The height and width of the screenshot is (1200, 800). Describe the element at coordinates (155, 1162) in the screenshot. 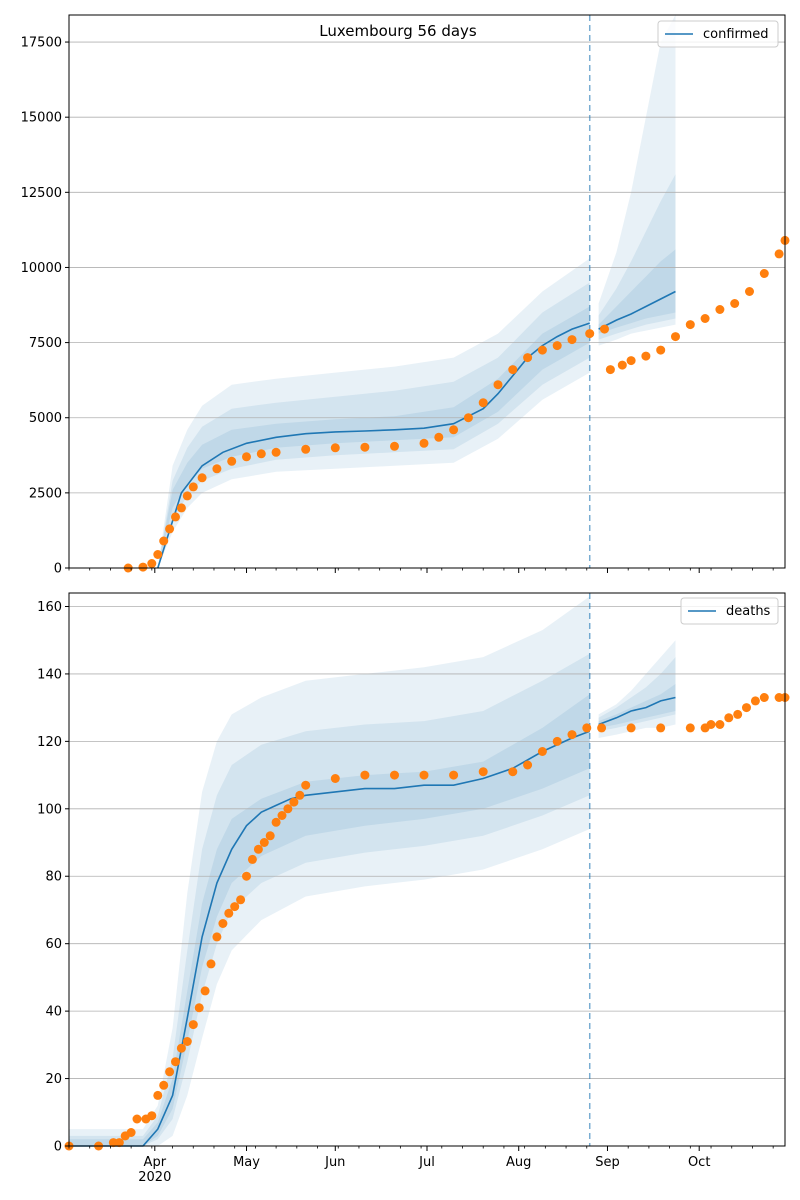

I see `deaths-xtick-label: Apr` at that location.